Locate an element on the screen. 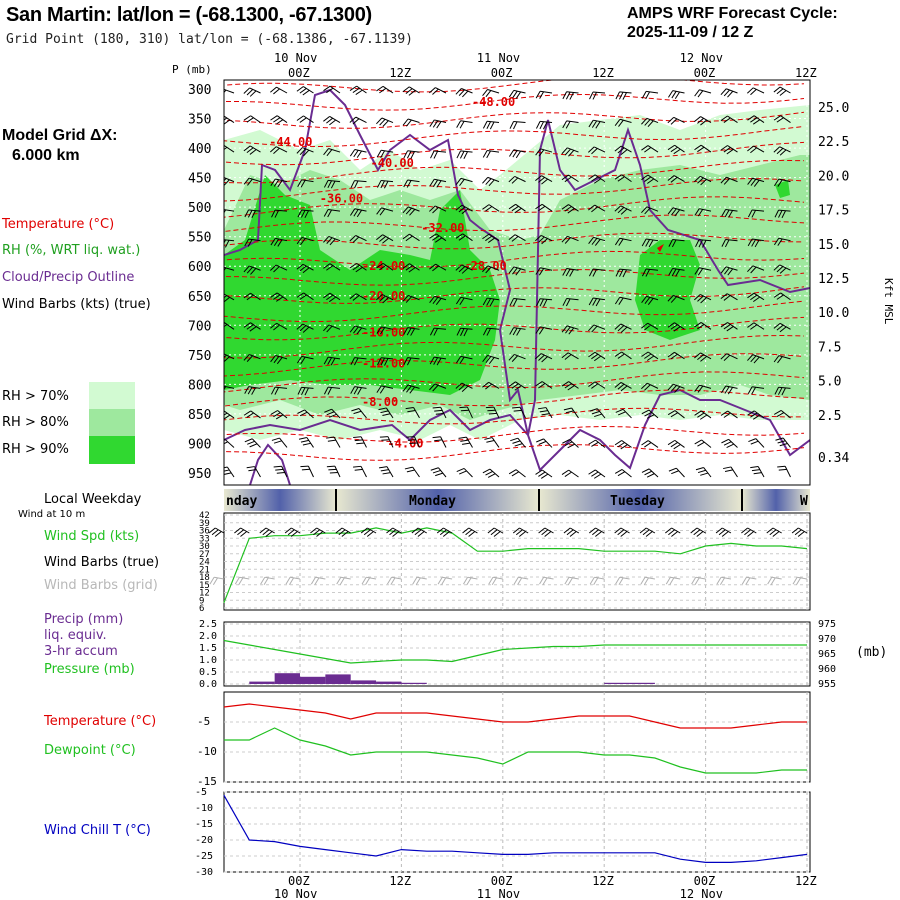 This screenshot has width=900, height=900. height-tick-label: 15.0 is located at coordinates (833, 245).